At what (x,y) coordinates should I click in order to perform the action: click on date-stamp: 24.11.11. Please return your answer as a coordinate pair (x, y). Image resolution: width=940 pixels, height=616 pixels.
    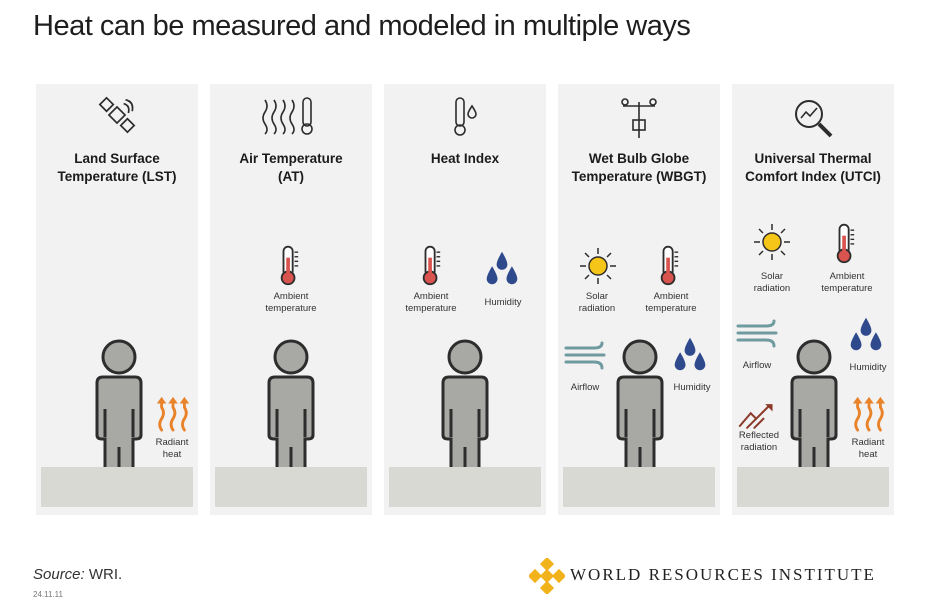
    Looking at the image, I should click on (48, 594).